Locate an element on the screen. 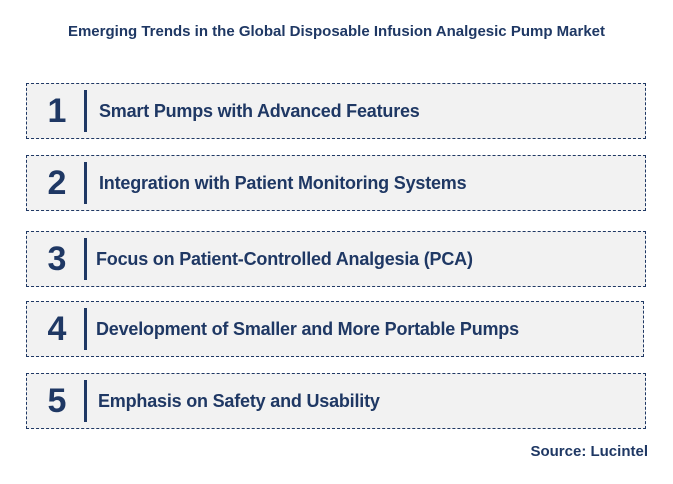 The height and width of the screenshot is (484, 673). trend-number: 3 is located at coordinates (57, 258).